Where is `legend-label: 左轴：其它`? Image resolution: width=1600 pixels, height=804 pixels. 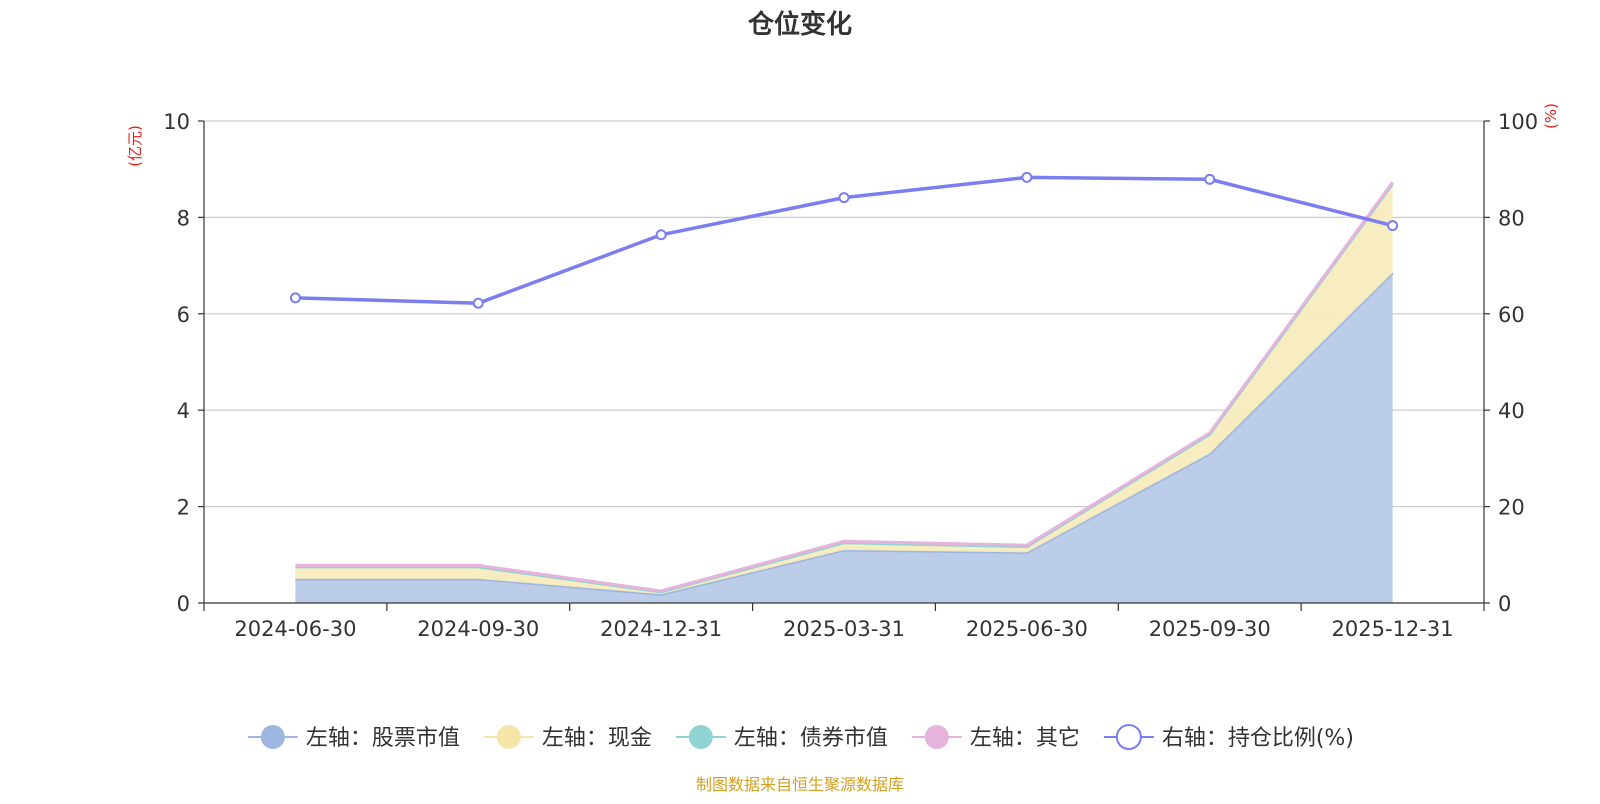 legend-label: 左轴：其它 is located at coordinates (1025, 738).